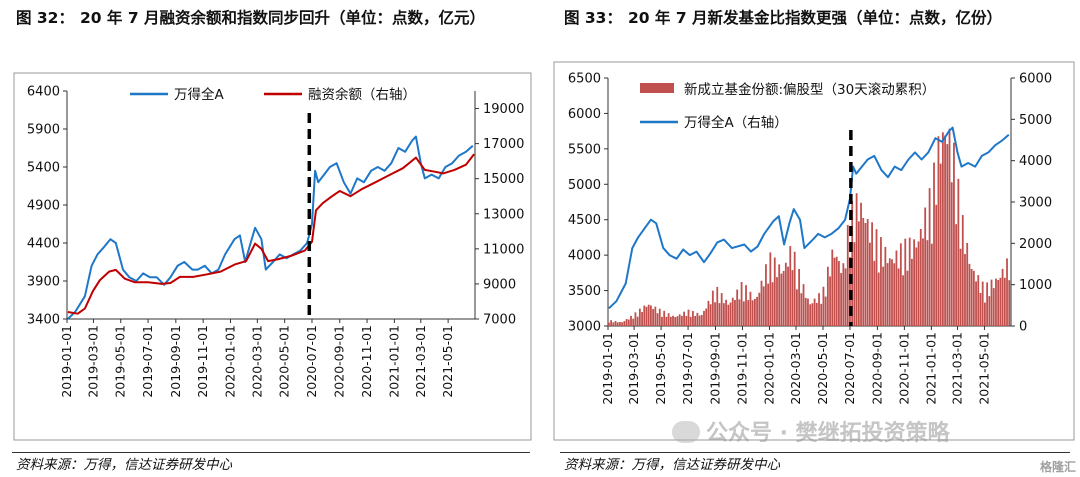  What do you see at coordinates (686, 432) in the screenshot?
I see `wechat-icon` at bounding box center [686, 432].